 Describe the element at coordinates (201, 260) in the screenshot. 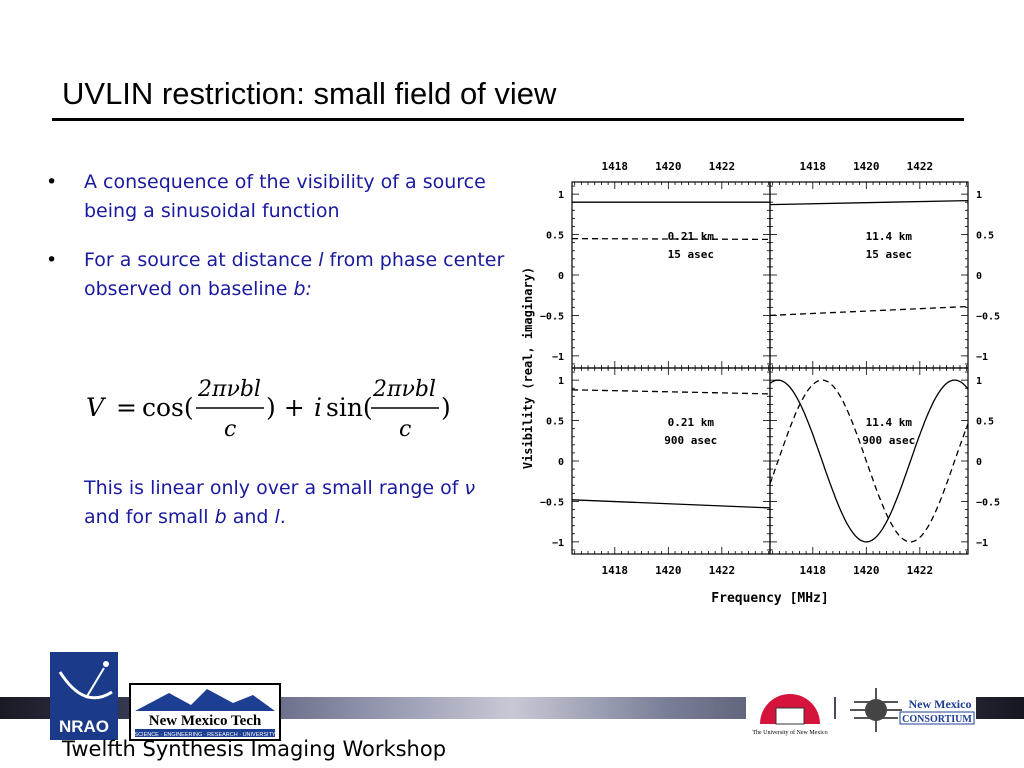

I see `bullet-text: For a source at distance` at that location.